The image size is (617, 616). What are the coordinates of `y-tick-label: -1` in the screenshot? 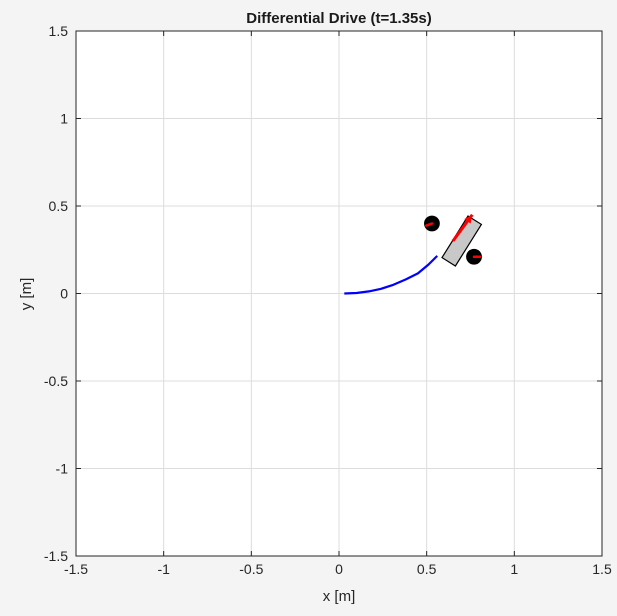 It's located at (62, 469).